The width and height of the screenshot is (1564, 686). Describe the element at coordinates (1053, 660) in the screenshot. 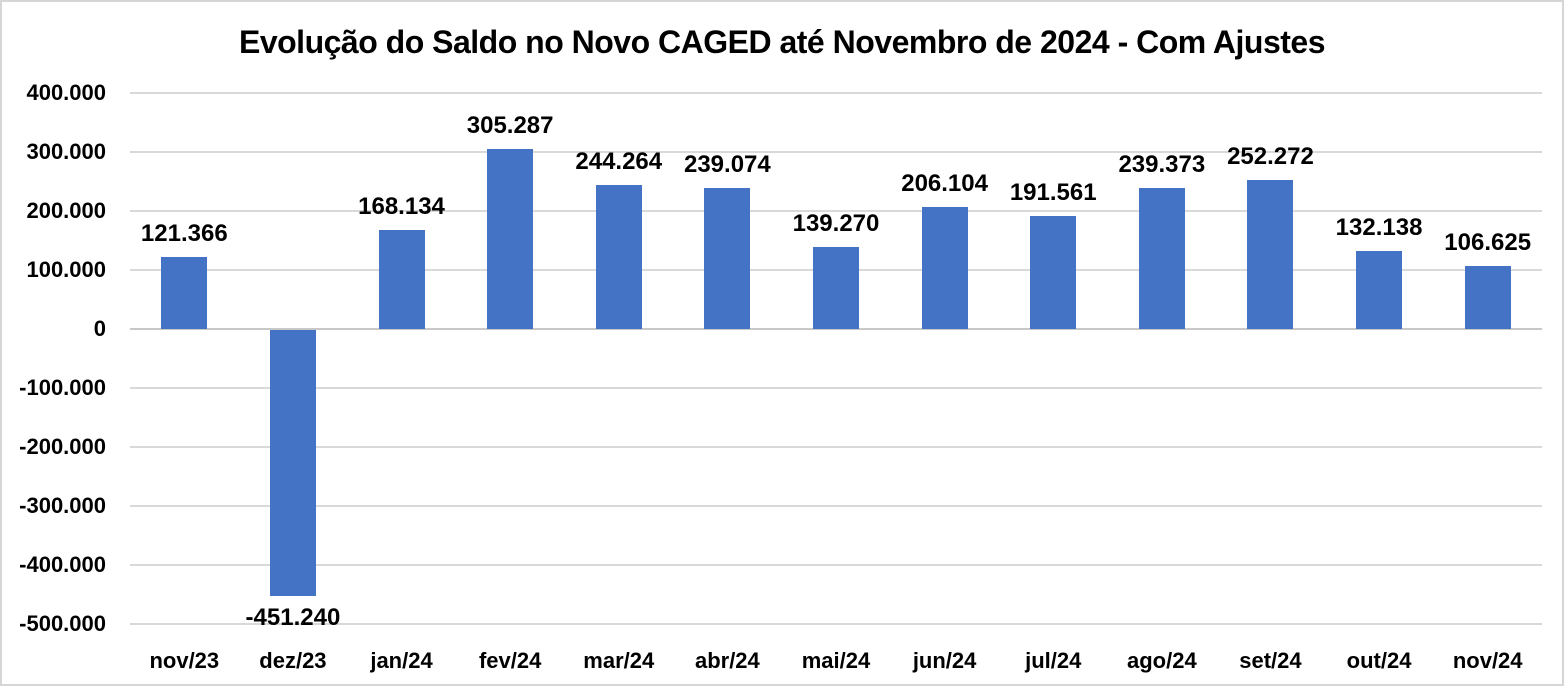

I see `x-axis-category-label: jul/24` at that location.